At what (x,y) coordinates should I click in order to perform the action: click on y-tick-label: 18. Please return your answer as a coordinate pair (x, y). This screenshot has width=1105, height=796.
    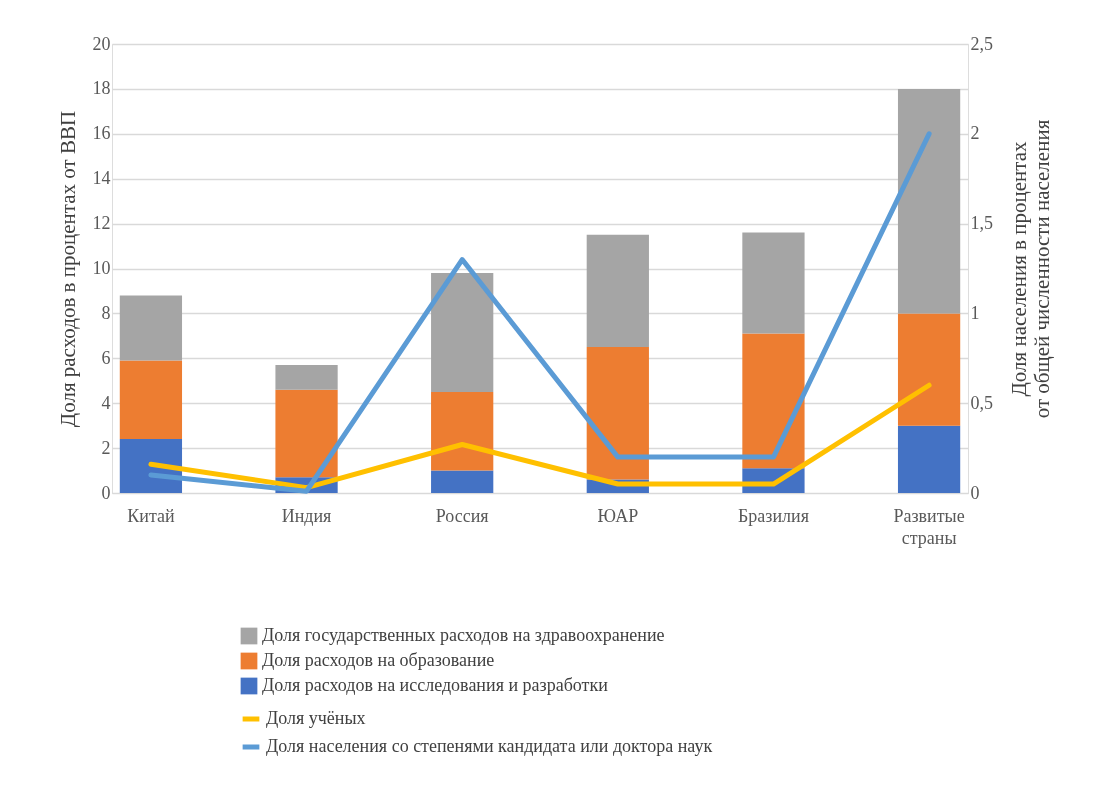
    Looking at the image, I should click on (101, 88).